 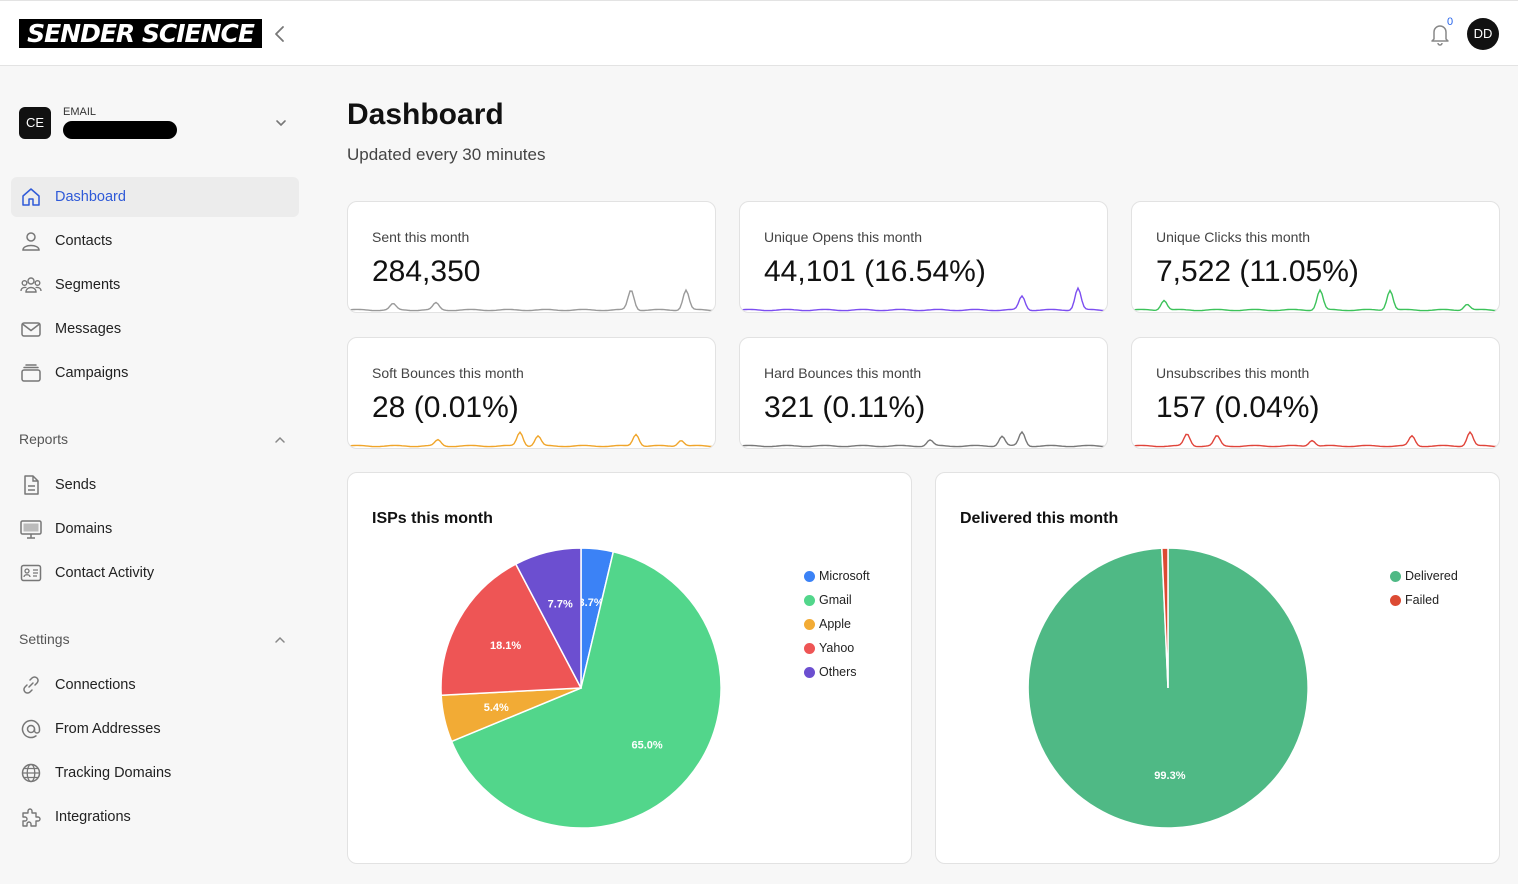 I want to click on person-icon, so click(x=31, y=241).